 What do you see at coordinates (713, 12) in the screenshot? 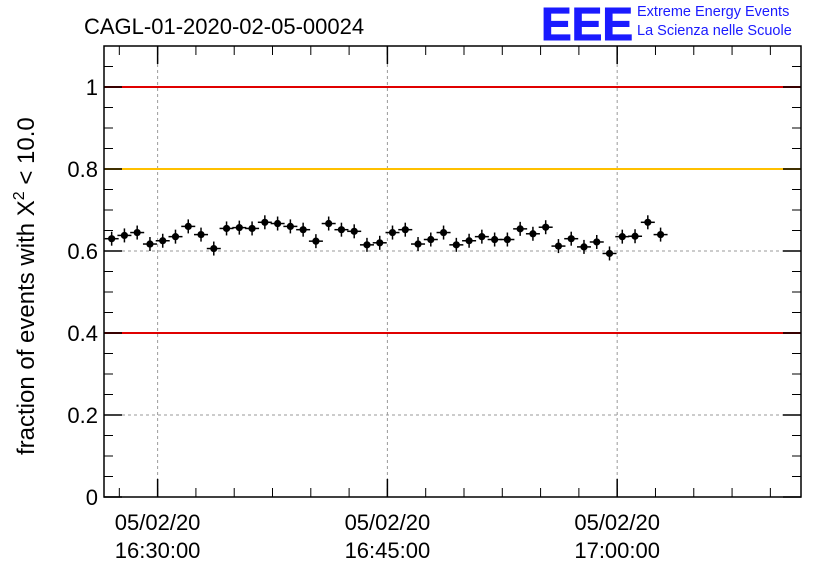
I see `eee-logo-line1: Extreme Energy Events` at bounding box center [713, 12].